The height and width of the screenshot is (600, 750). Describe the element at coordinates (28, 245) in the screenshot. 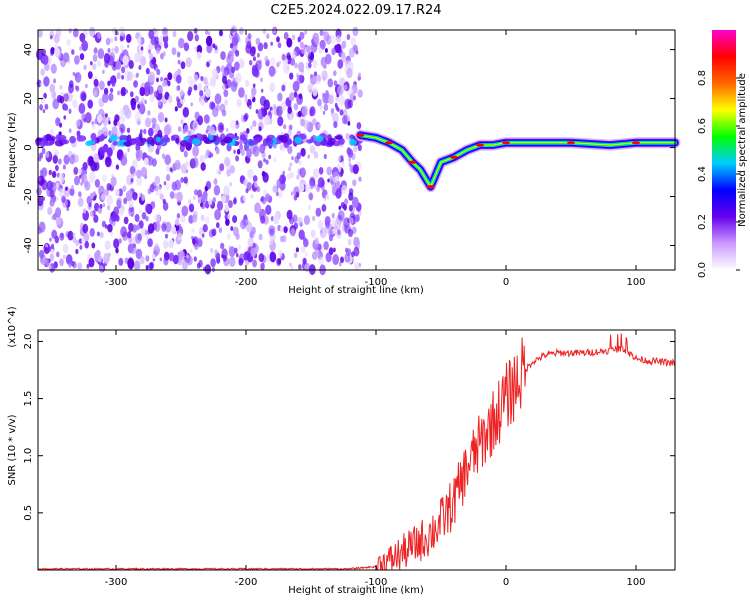

I see `y-tick-label: -40` at that location.